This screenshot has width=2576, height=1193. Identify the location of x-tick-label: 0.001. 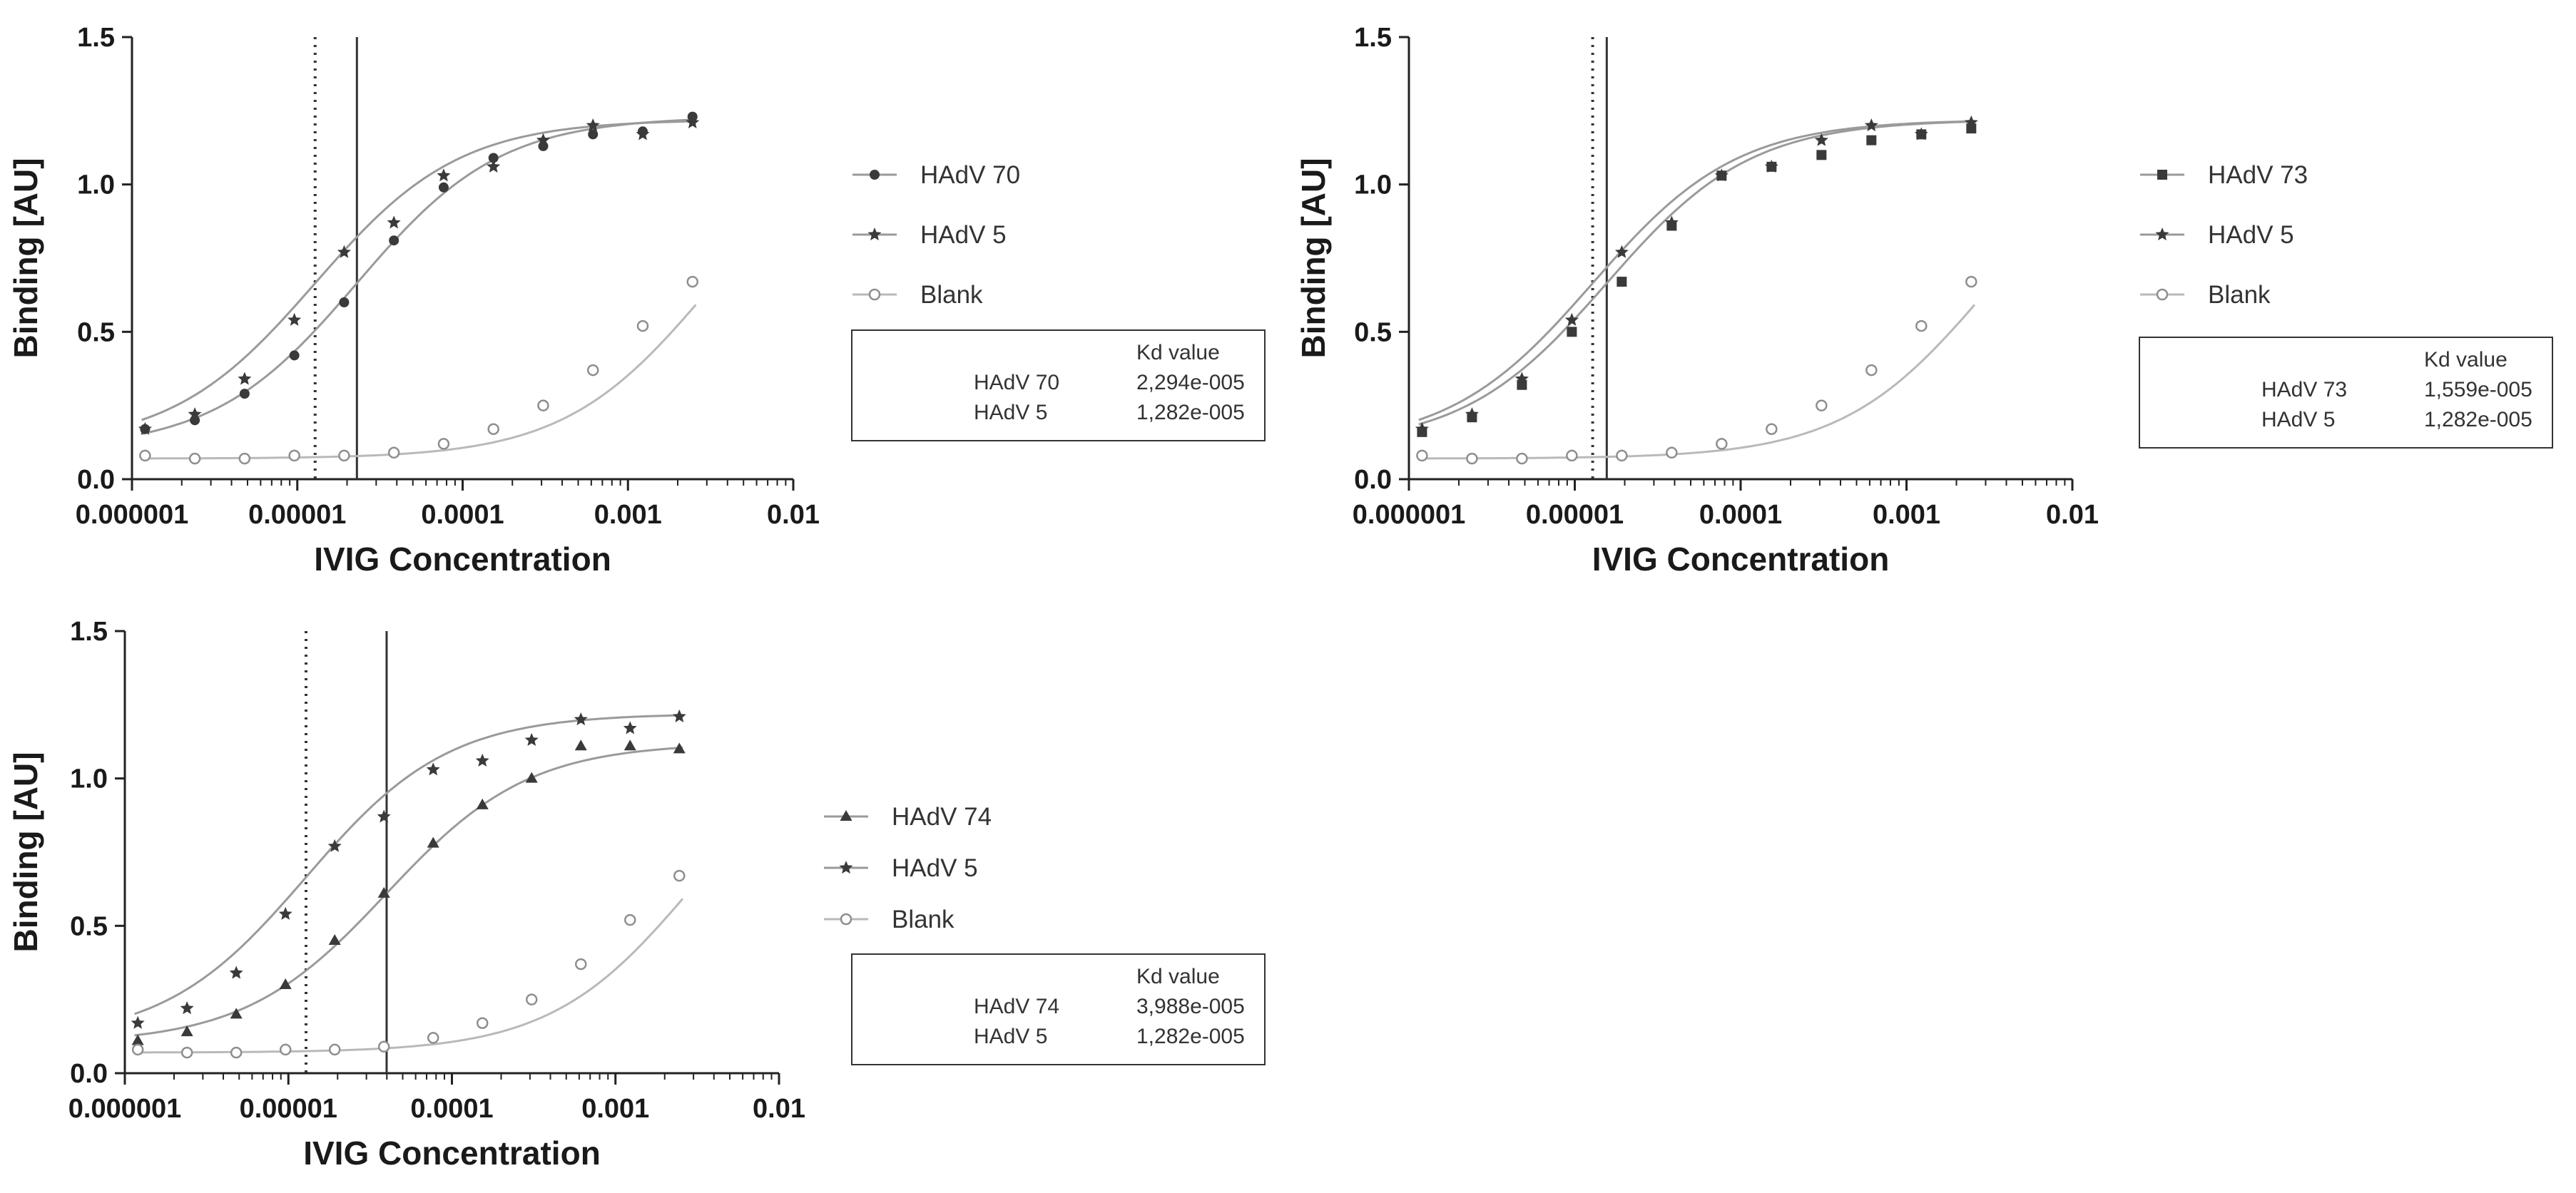
(628, 515).